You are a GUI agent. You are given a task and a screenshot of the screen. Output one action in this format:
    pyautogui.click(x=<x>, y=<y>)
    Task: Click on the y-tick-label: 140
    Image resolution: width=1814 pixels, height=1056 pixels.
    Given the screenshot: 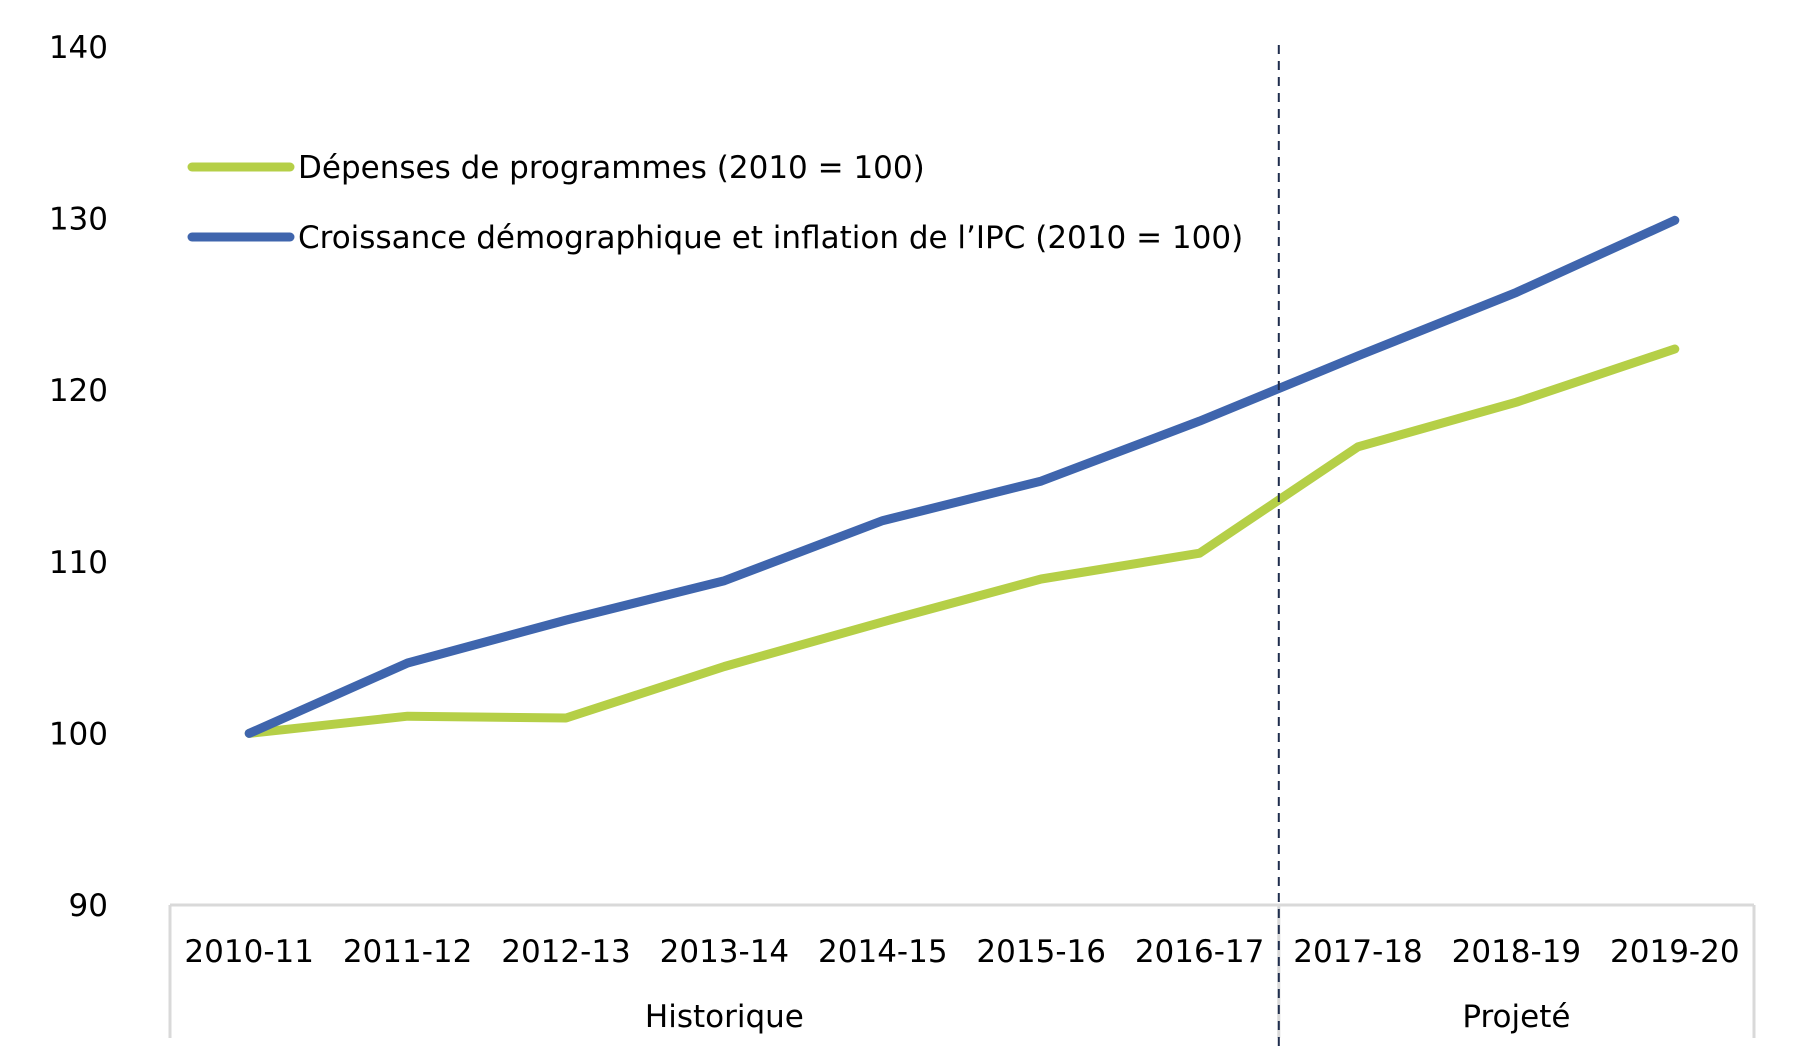 What is the action you would take?
    pyautogui.click(x=78, y=48)
    